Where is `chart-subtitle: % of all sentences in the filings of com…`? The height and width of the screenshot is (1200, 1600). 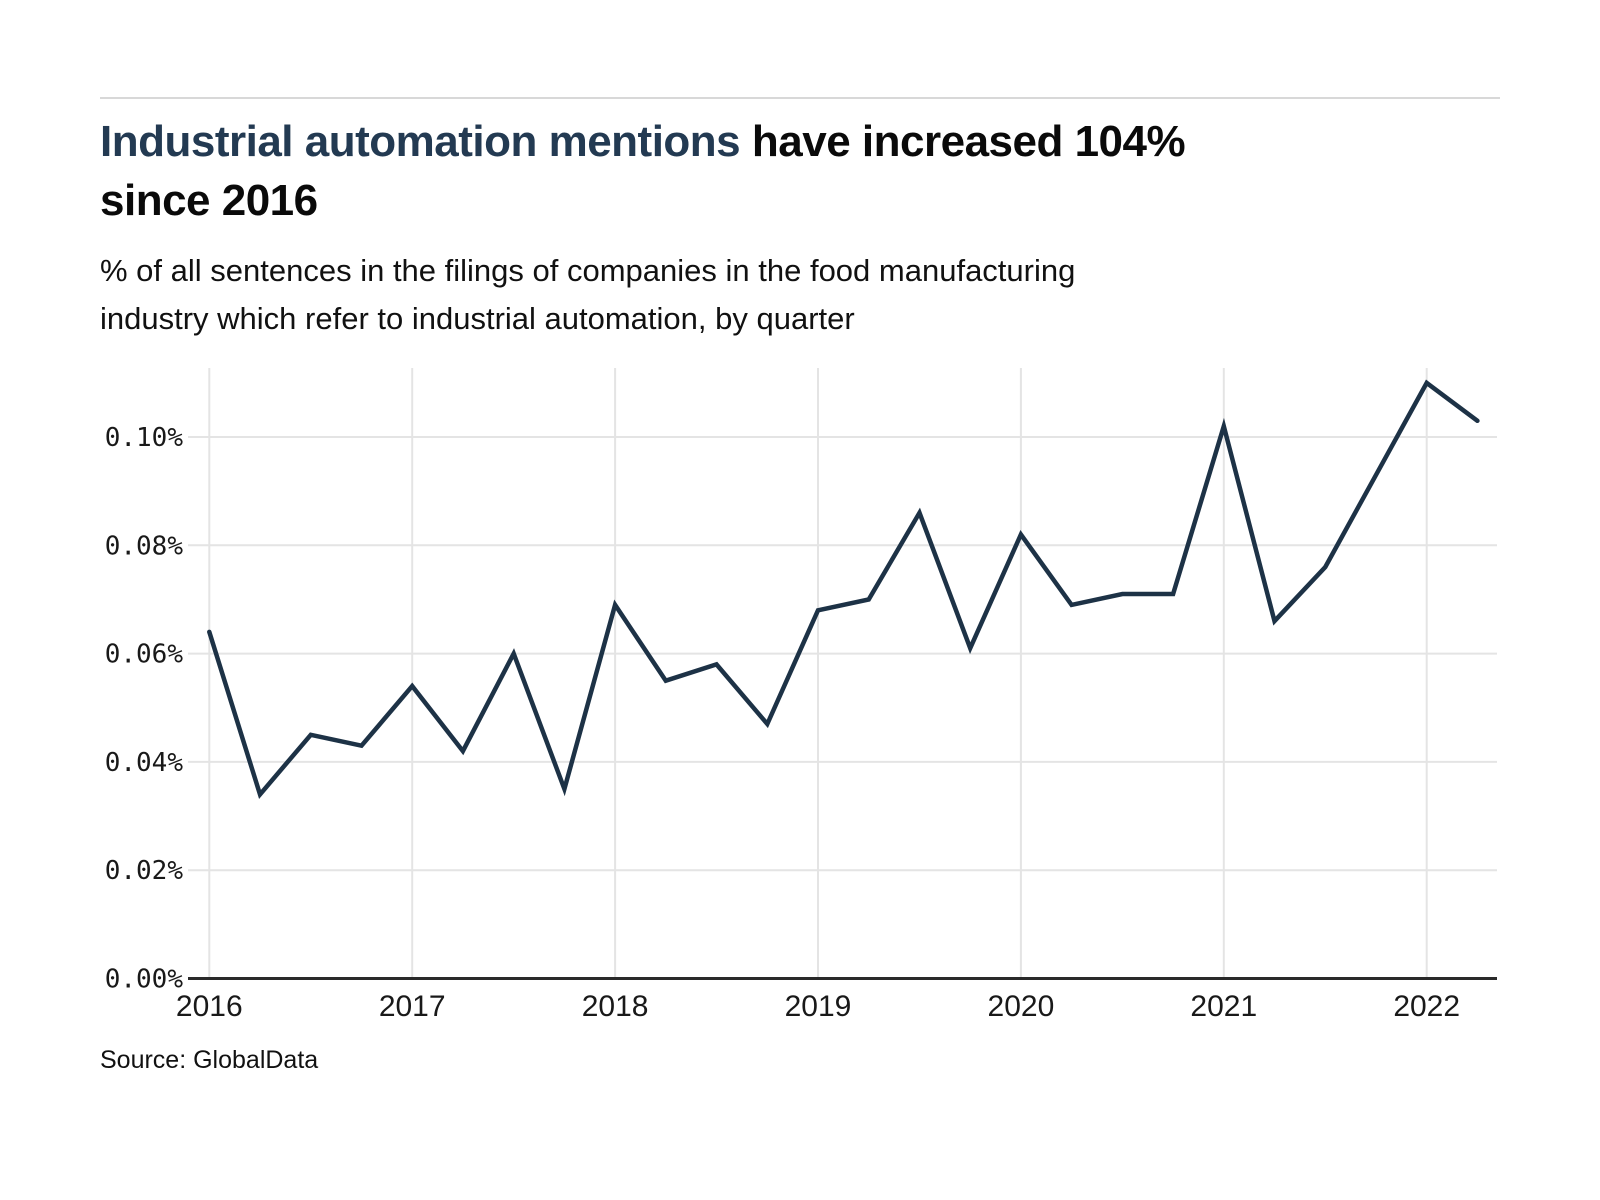
chart-subtitle: % of all sentences in the filings of com… is located at coordinates (780, 295).